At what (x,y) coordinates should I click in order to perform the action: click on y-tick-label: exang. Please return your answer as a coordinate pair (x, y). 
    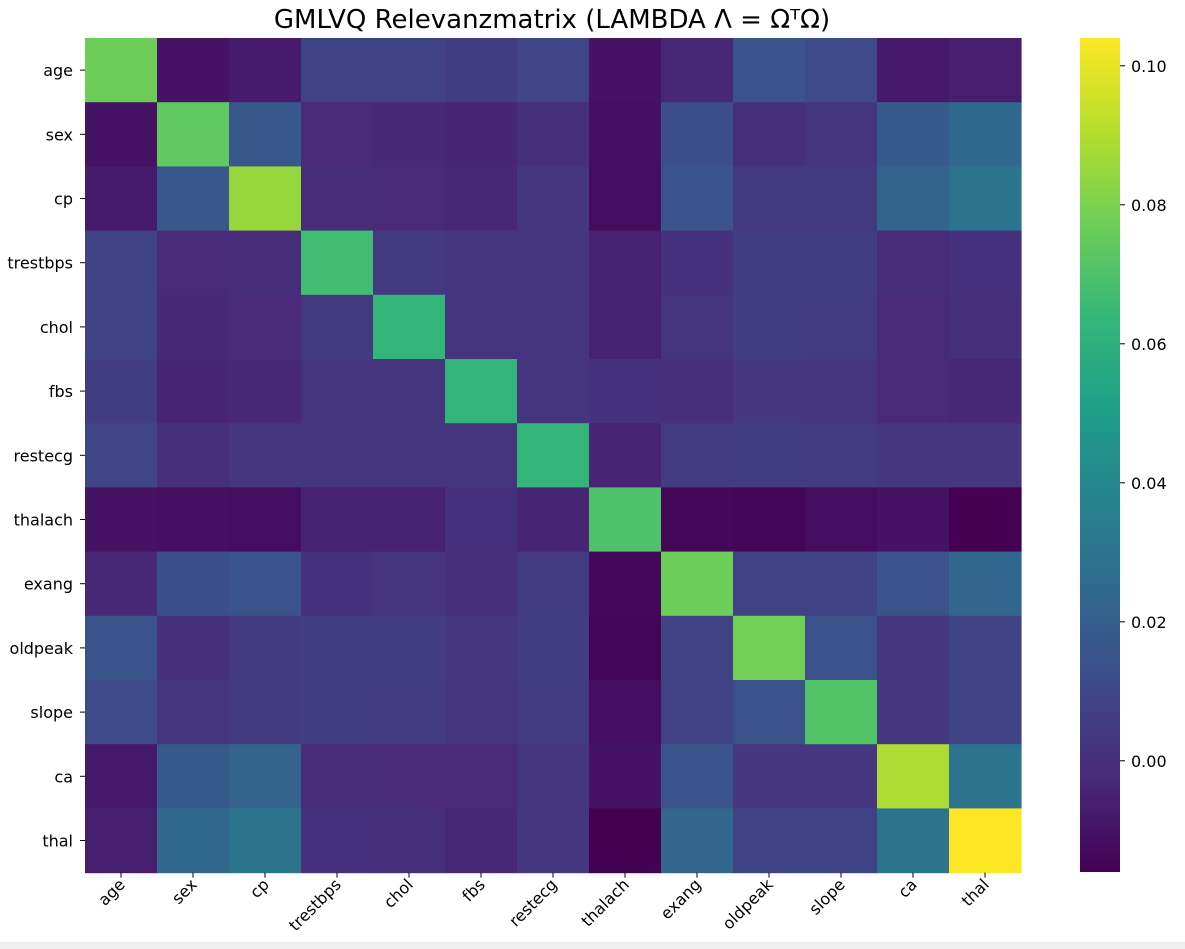
    Looking at the image, I should click on (48, 584).